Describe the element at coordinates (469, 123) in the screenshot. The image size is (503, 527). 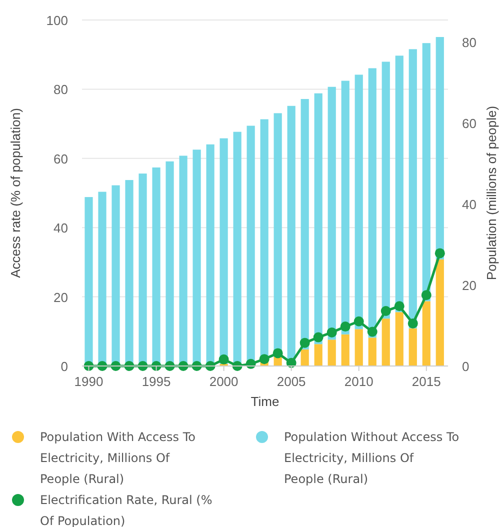
I see `y2-tick-label: 60` at that location.